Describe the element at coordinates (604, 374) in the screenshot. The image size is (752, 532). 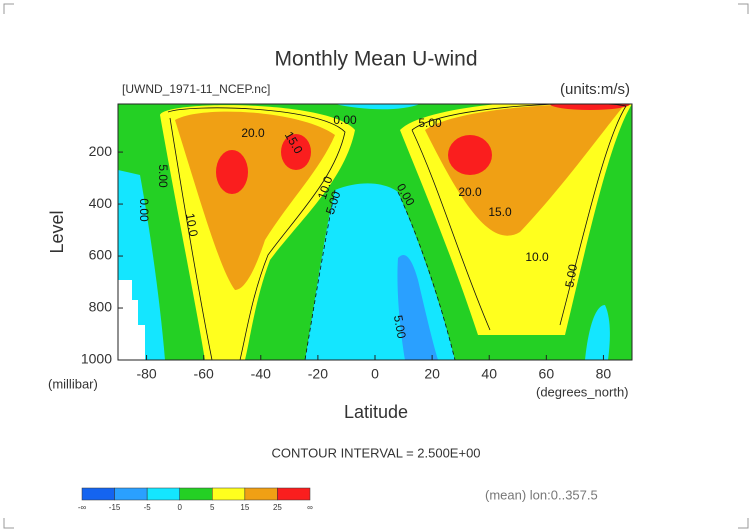
I see `x-tick-label: 80` at that location.